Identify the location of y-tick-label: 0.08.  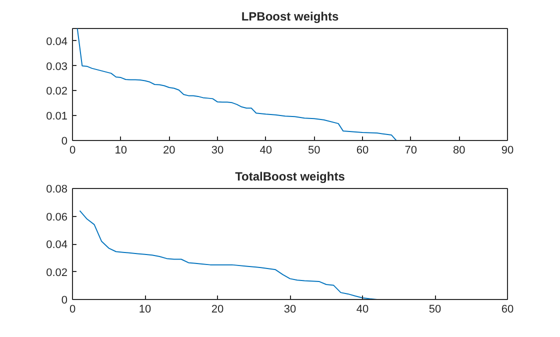
(57, 190).